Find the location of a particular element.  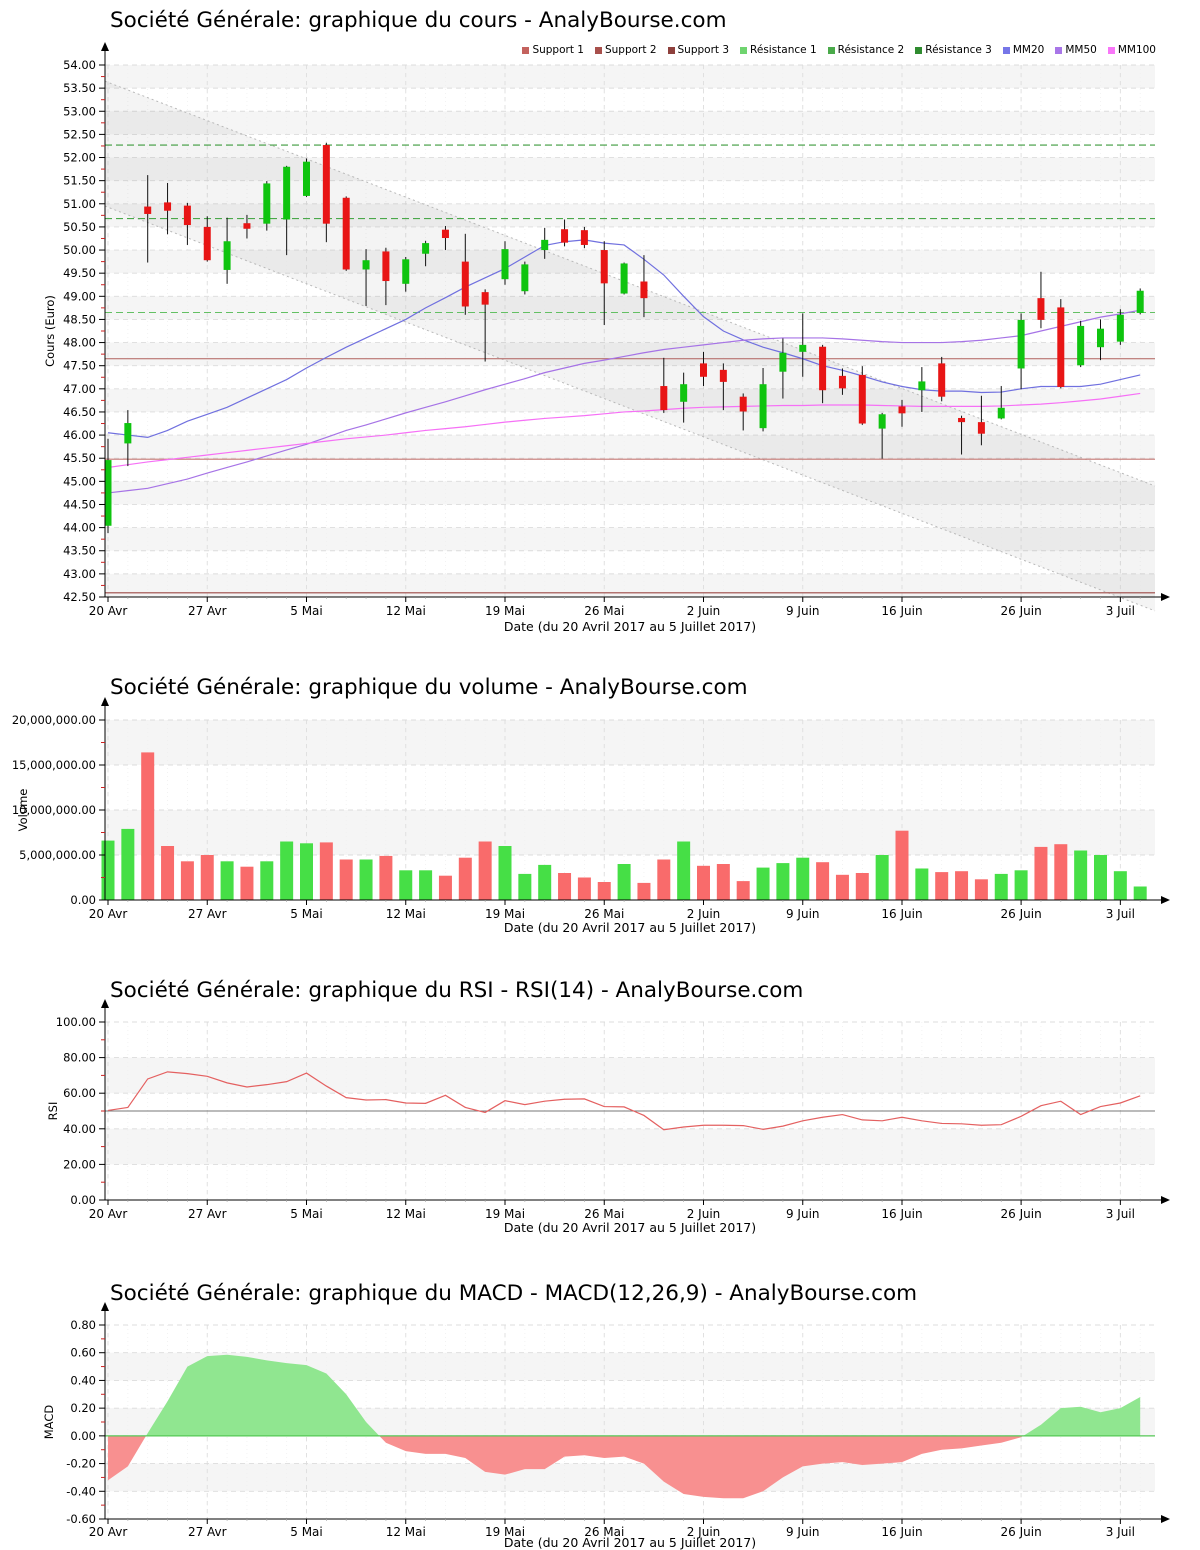

price-ytick-label: 53.00 is located at coordinates (79, 111).